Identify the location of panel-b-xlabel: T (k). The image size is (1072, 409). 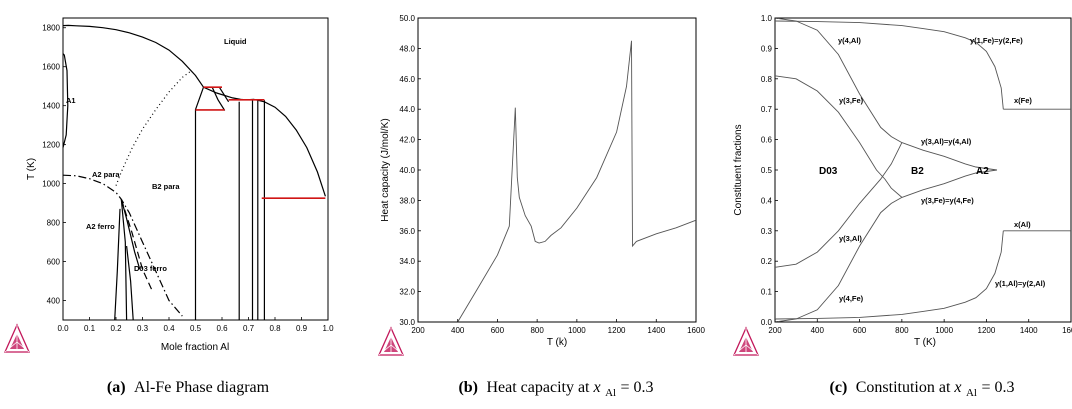
(557, 342).